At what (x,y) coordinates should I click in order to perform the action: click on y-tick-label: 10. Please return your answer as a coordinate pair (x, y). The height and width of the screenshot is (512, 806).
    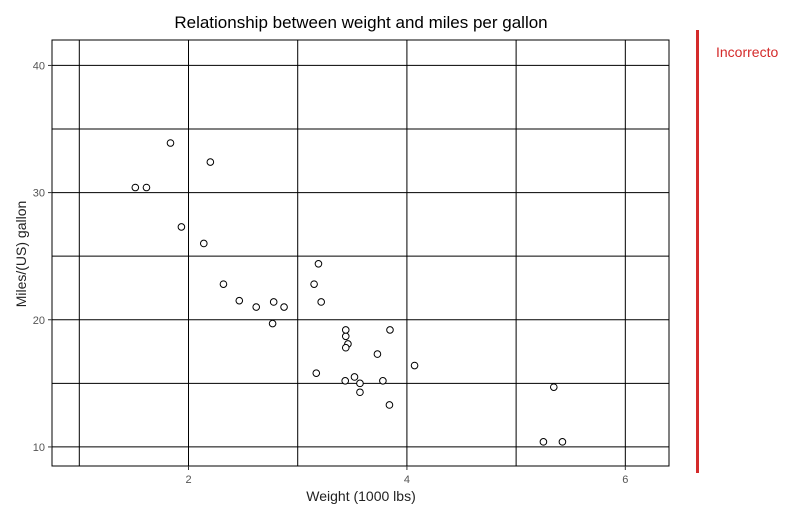
    Looking at the image, I should click on (39, 448).